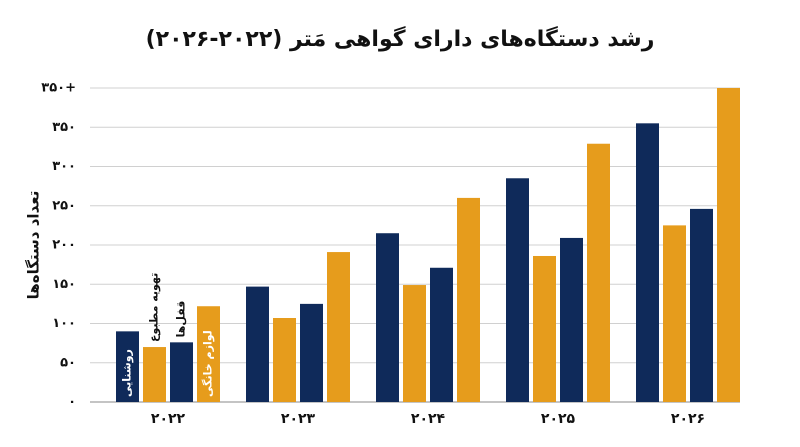 This screenshot has width=800, height=447. I want to click on y-tick-label: ۱۵۰, so click(64, 284).